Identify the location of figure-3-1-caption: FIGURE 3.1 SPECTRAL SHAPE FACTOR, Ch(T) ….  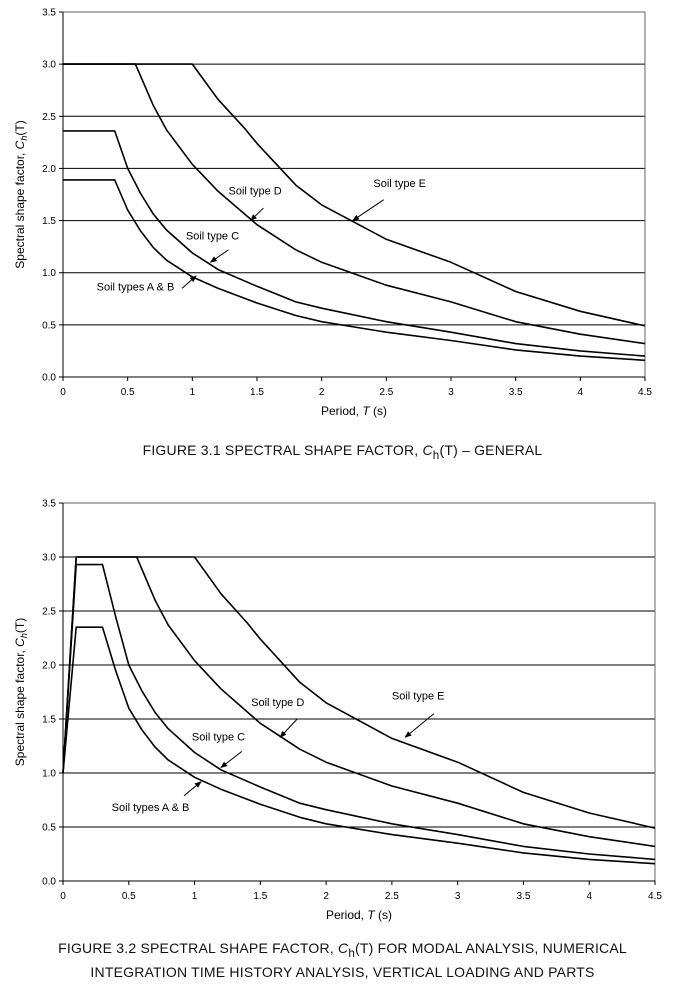
(342, 452).